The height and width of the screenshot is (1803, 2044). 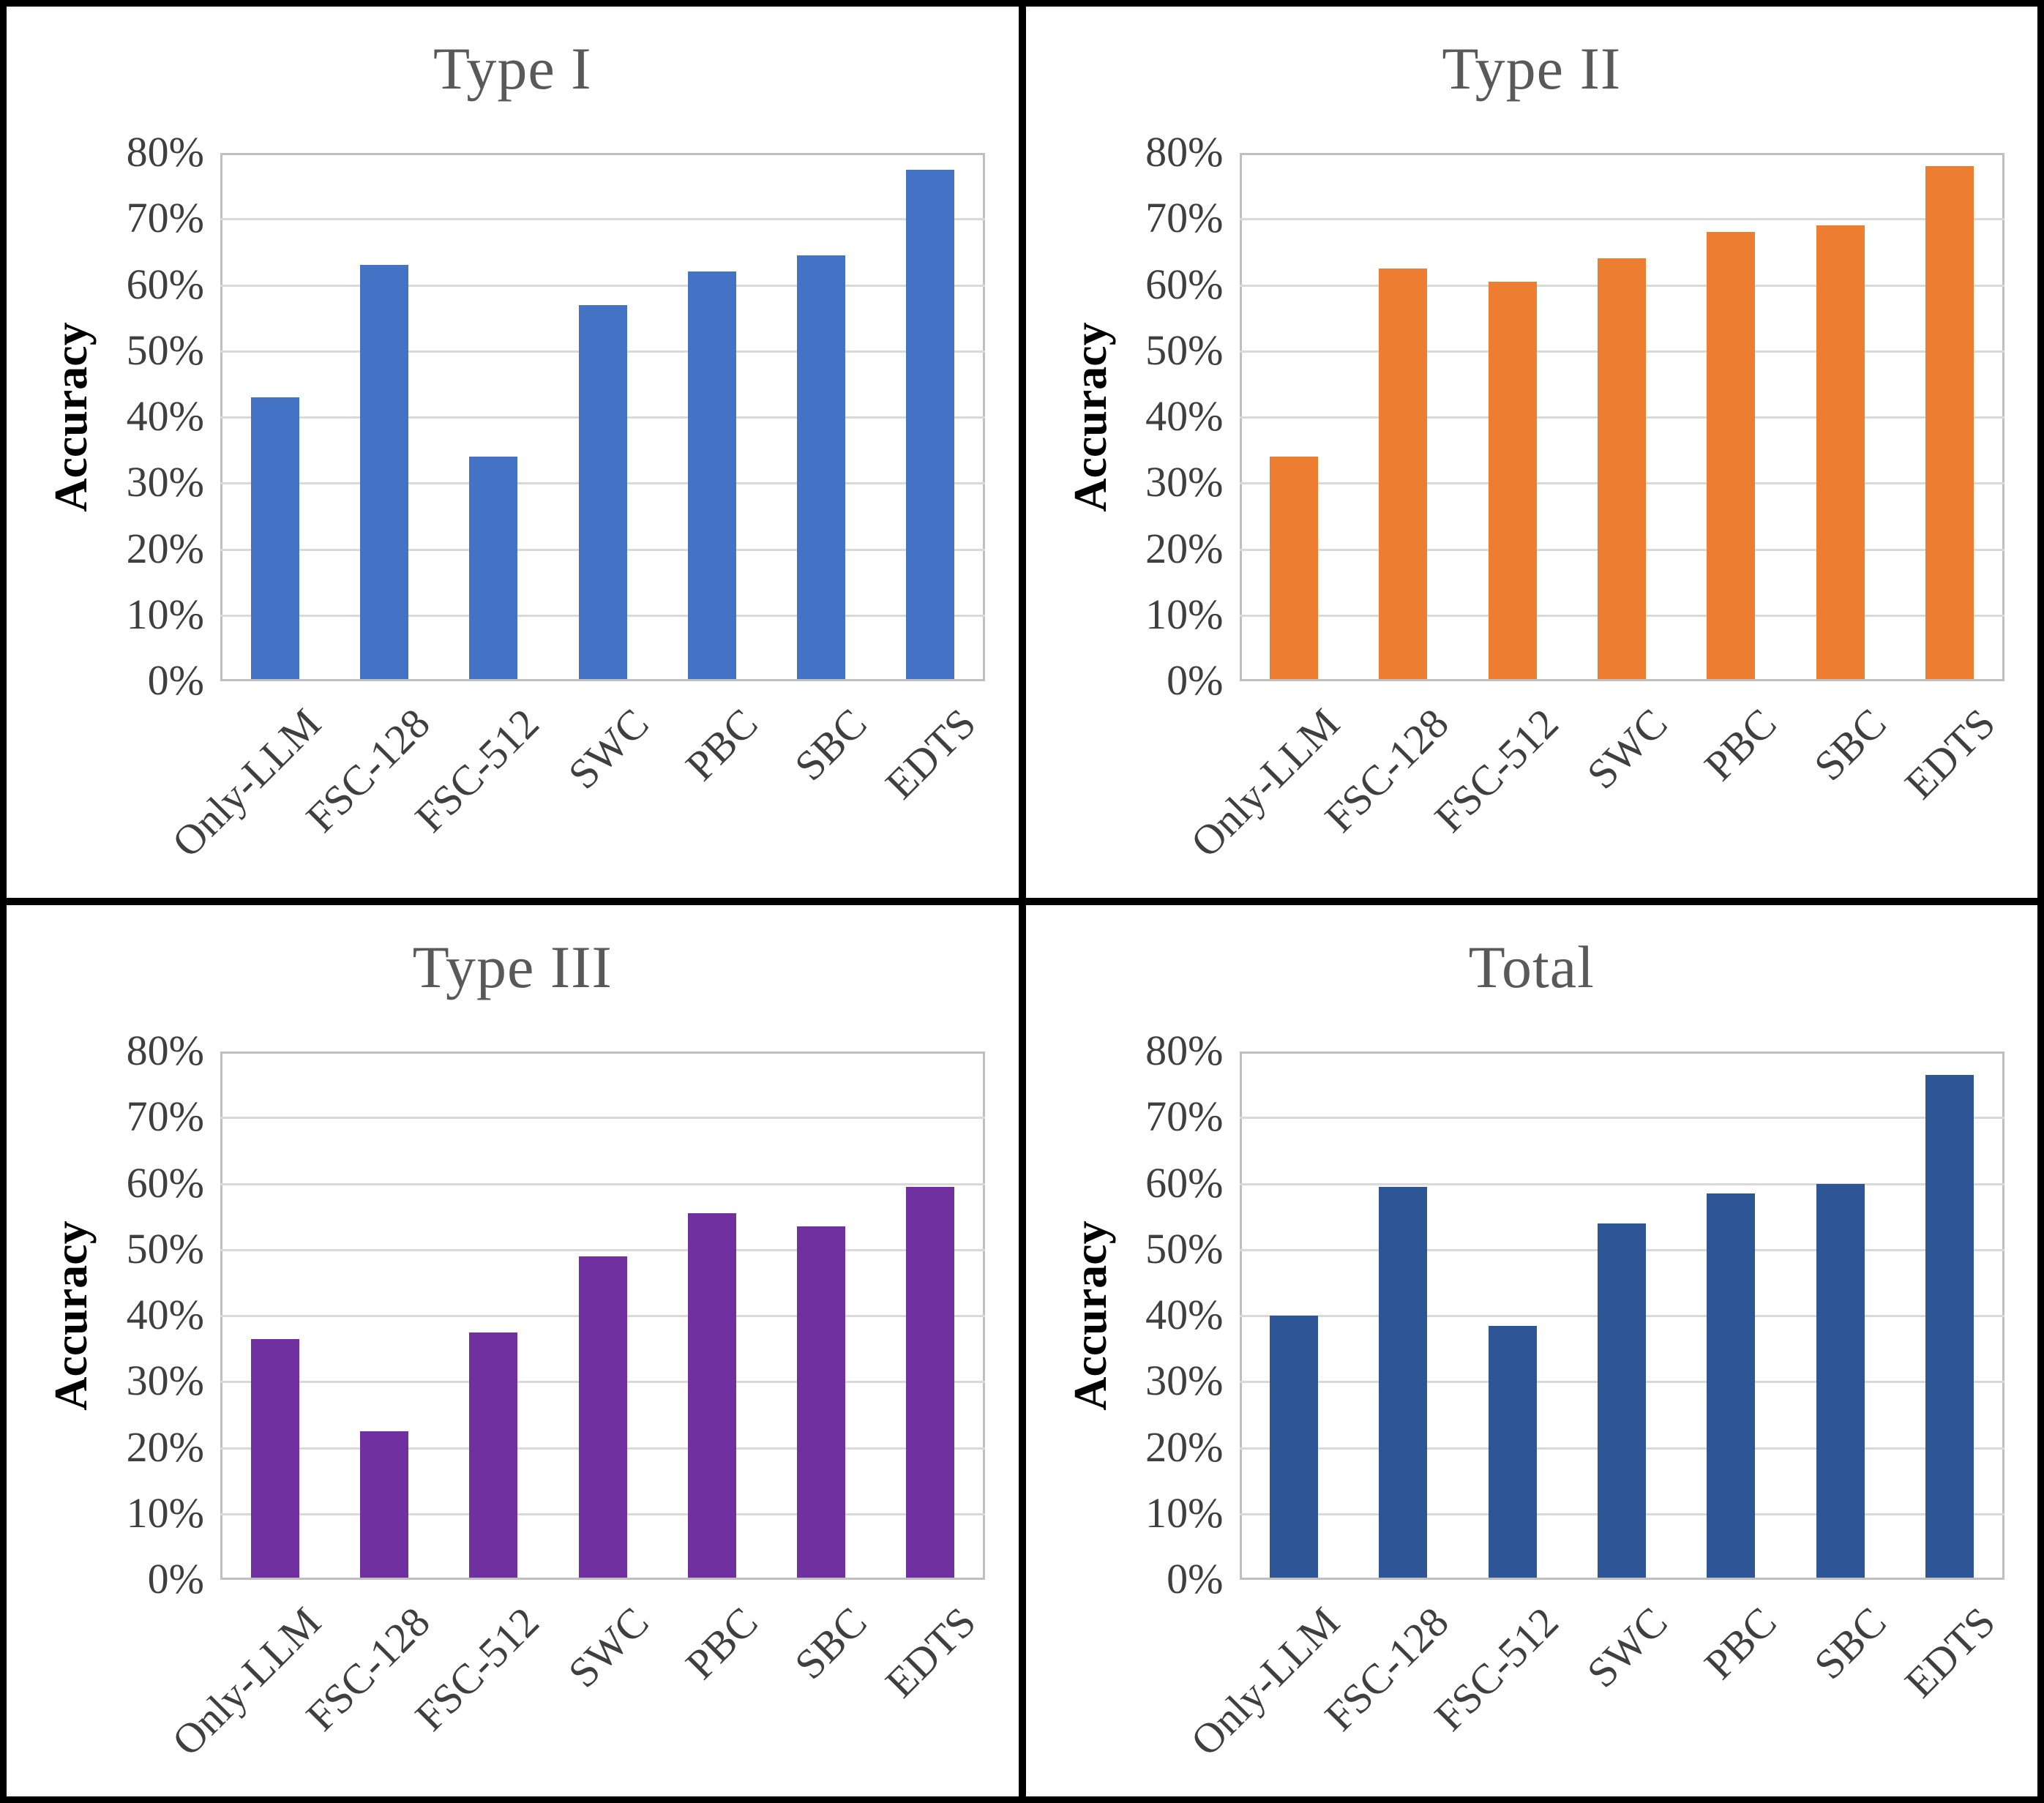 I want to click on chart-title-total: Total, so click(x=1531, y=967).